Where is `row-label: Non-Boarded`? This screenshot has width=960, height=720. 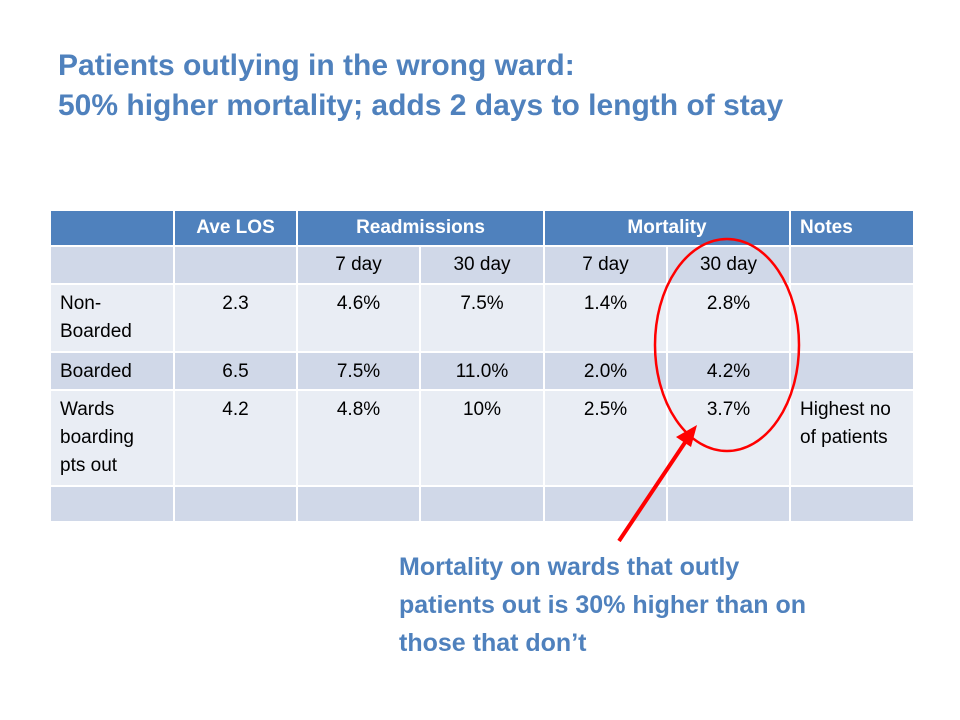 row-label: Non-Boarded is located at coordinates (112, 318).